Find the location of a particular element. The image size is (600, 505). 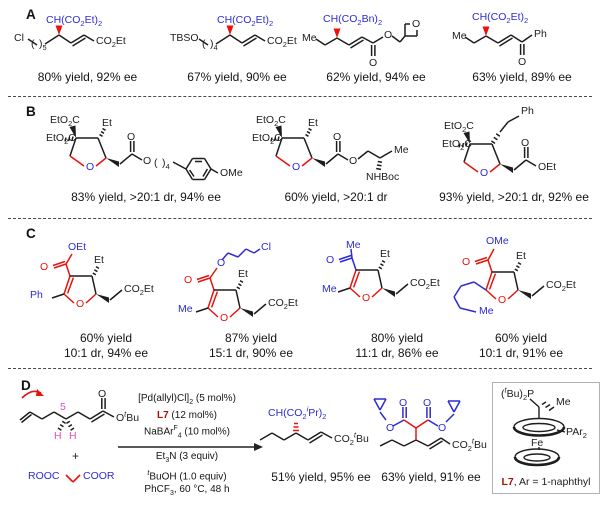

yield-label: 83% yield, >20:1 dr, 94% ee is located at coordinates (146, 197).